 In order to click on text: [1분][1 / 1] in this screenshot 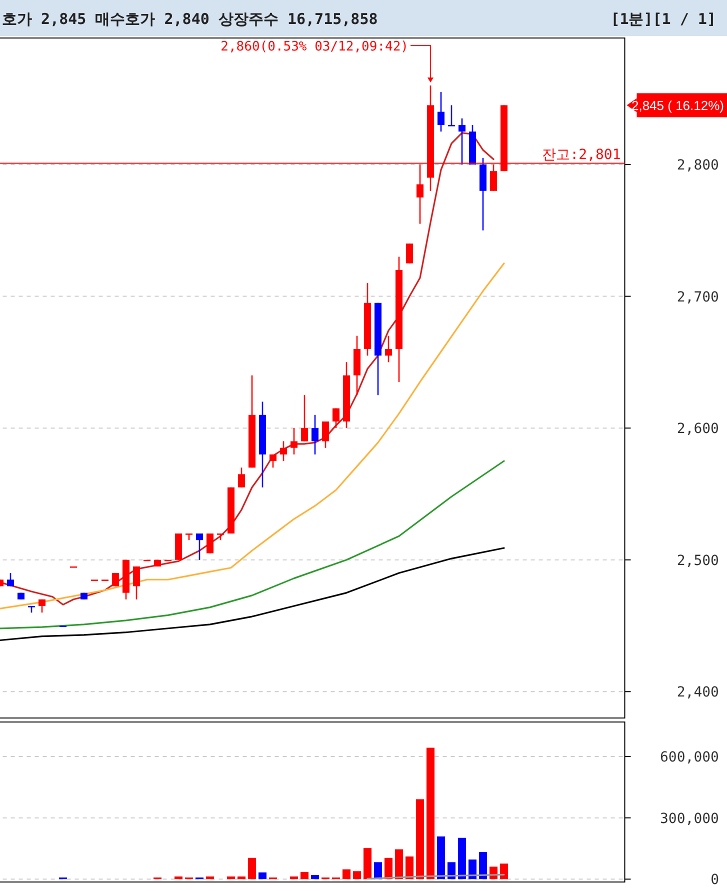, I will do `click(663, 19)`.